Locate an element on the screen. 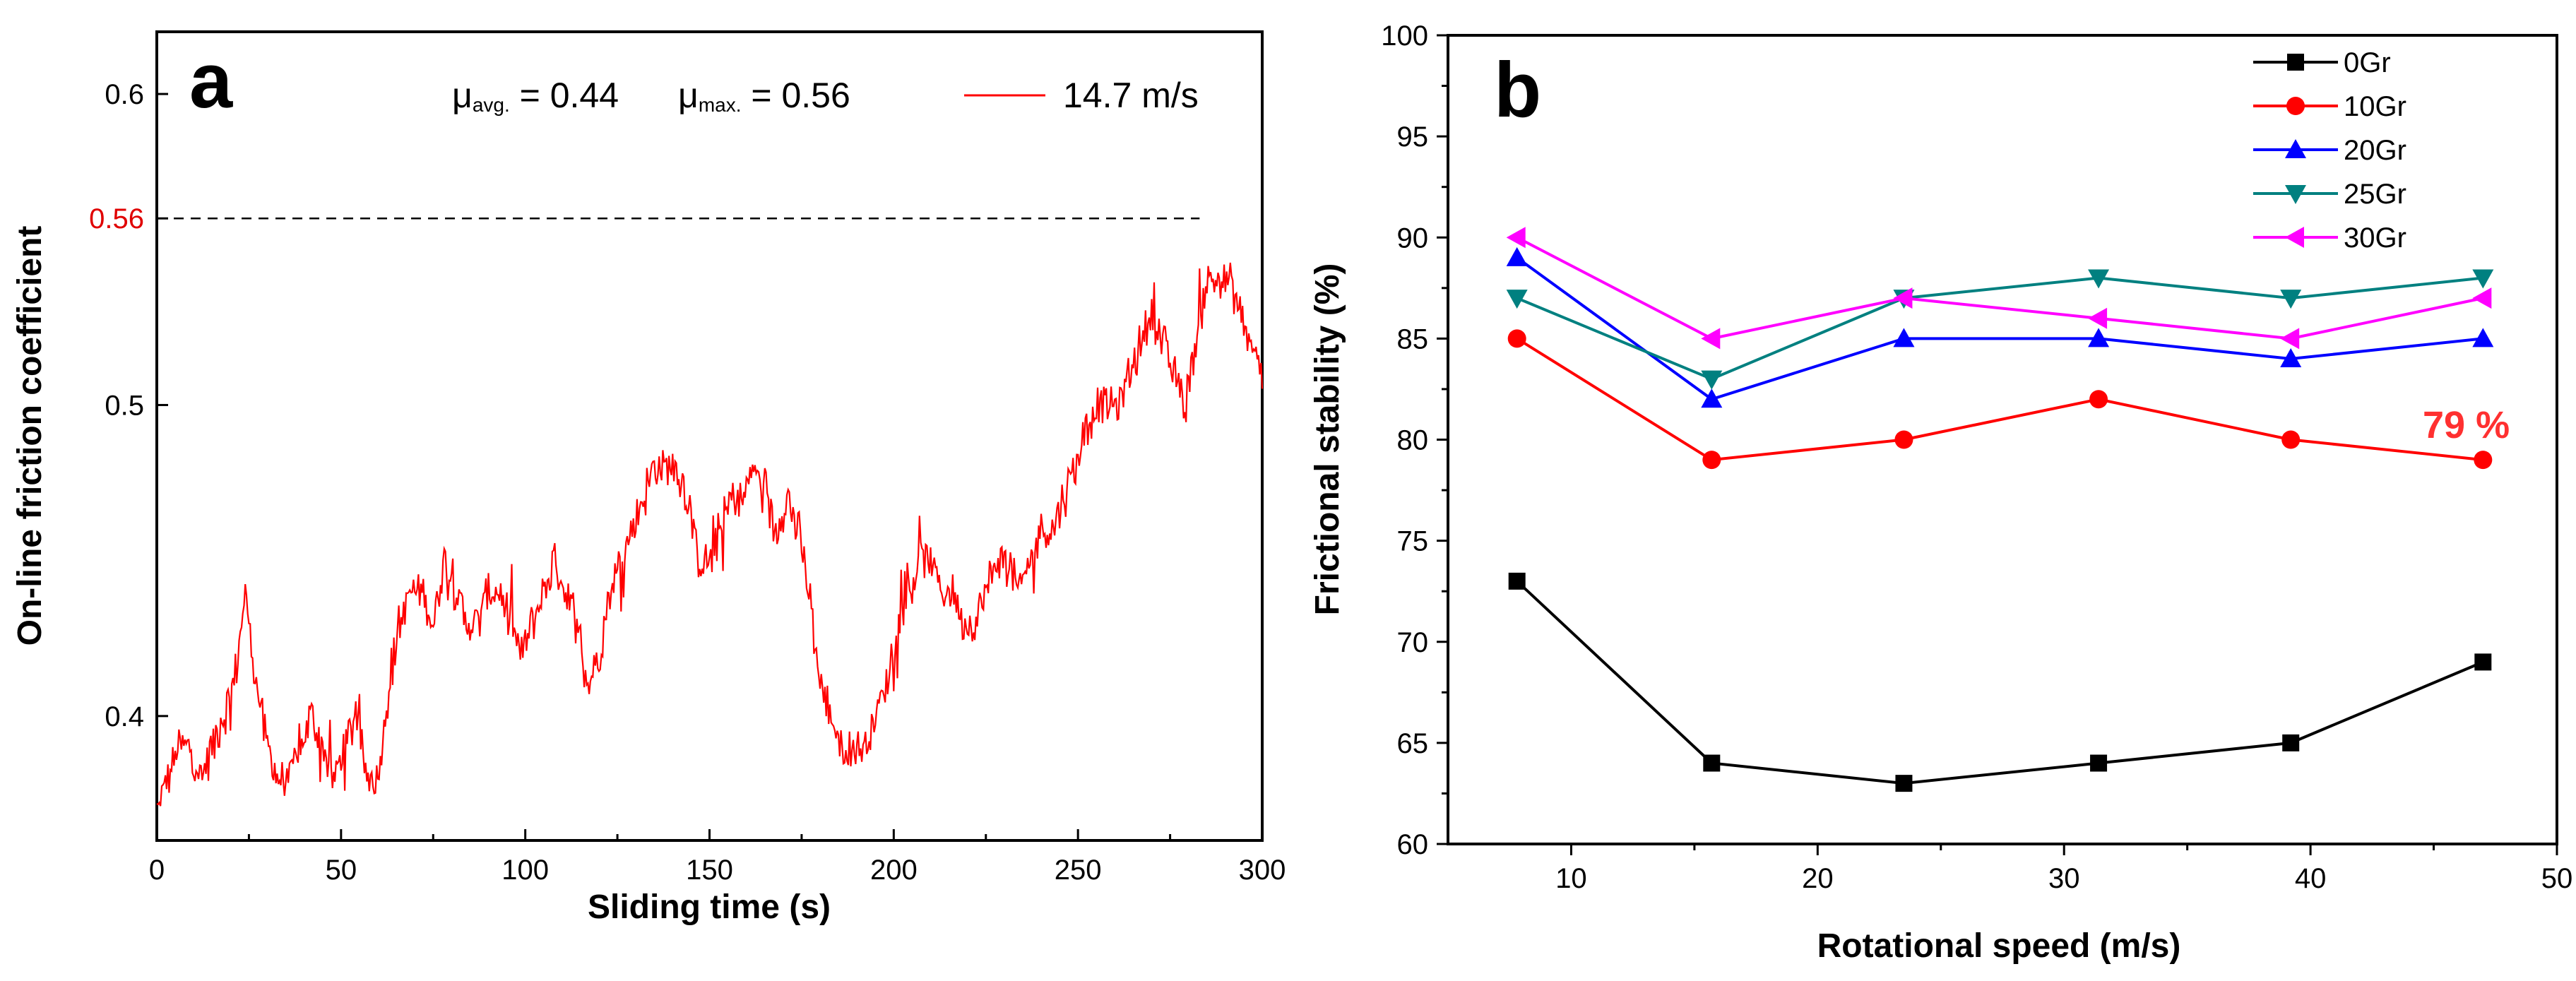 The width and height of the screenshot is (2576, 981). panel-b-series-10Gr-line is located at coordinates (1999, 400).